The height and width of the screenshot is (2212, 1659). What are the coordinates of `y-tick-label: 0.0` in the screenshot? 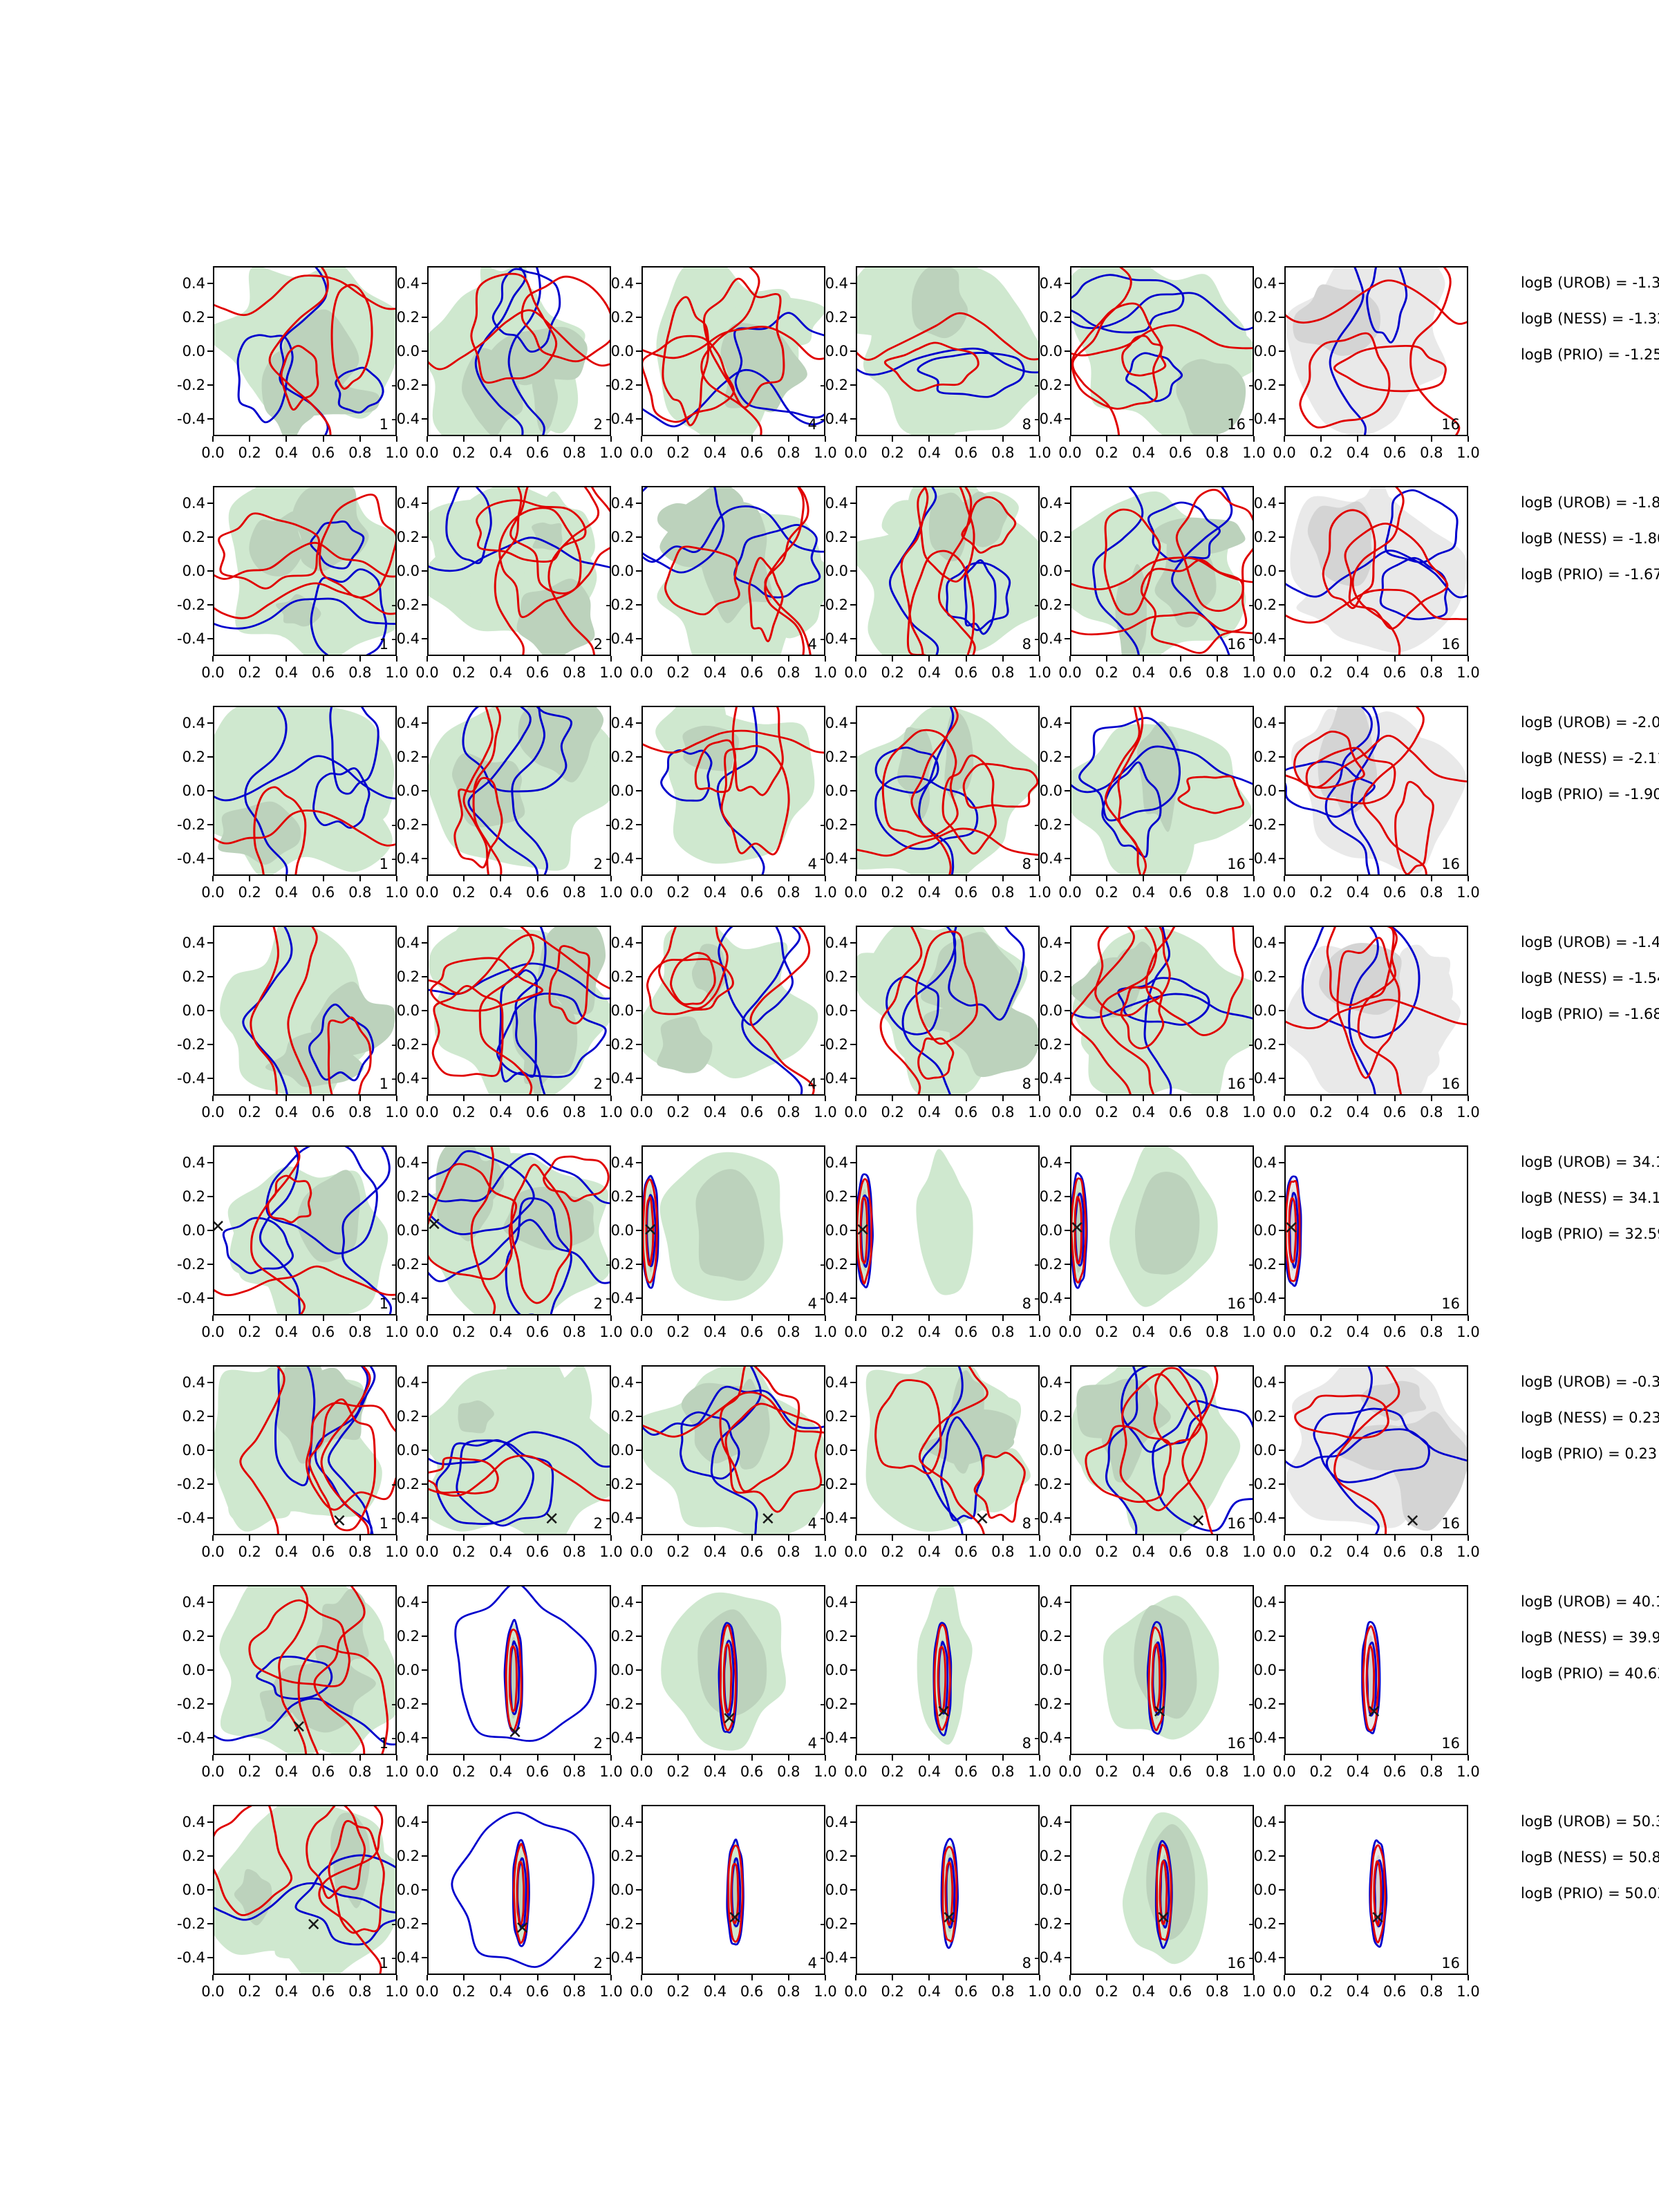 It's located at (1050, 1011).